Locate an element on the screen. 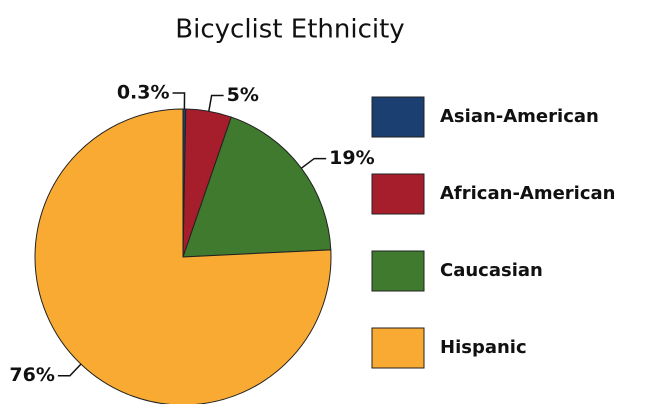 The height and width of the screenshot is (404, 652). data-label: 19% is located at coordinates (351, 158).